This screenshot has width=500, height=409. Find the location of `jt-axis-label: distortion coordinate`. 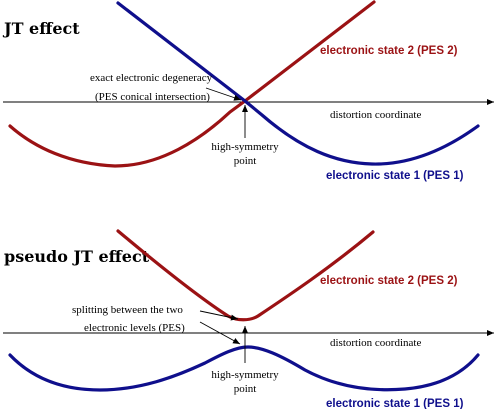

jt-axis-label: distortion coordinate is located at coordinates (375, 115).